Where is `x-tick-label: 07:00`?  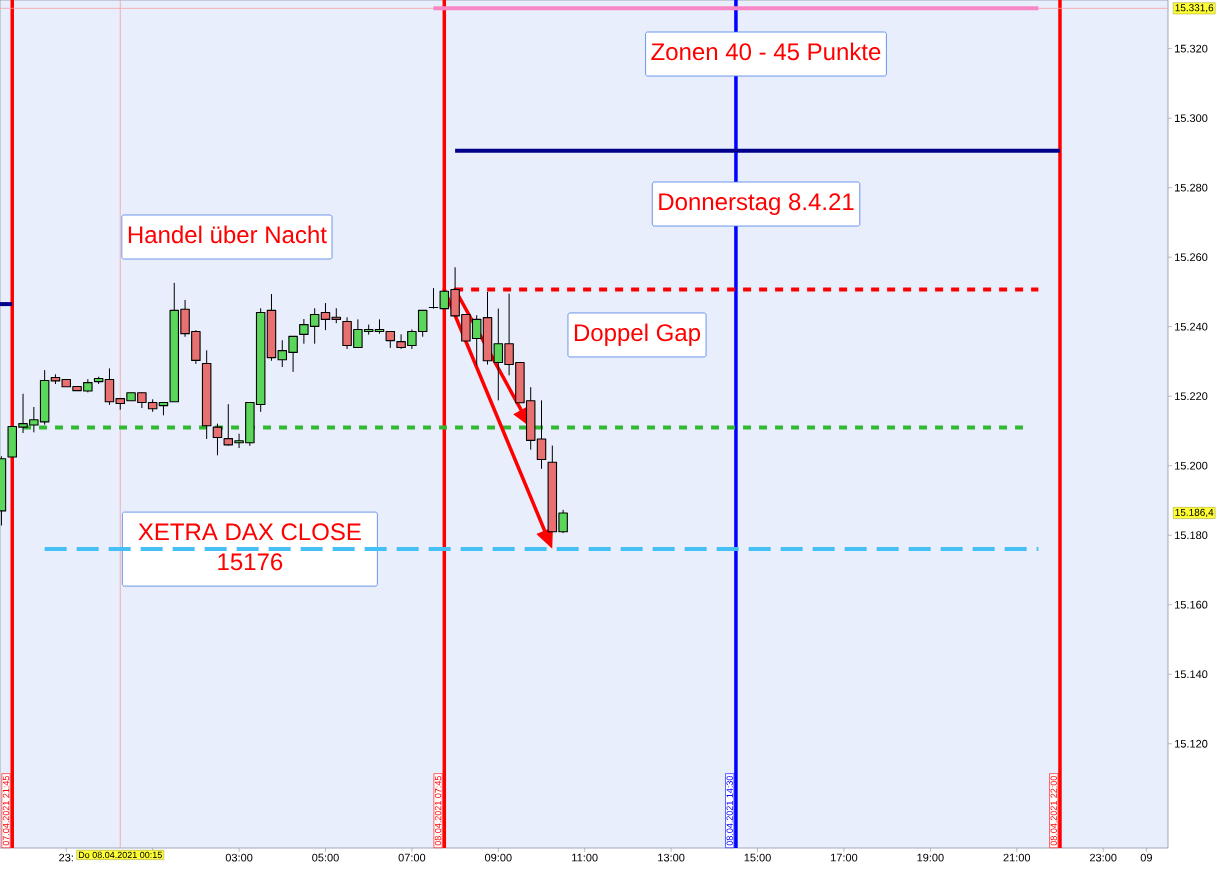
x-tick-label: 07:00 is located at coordinates (412, 857).